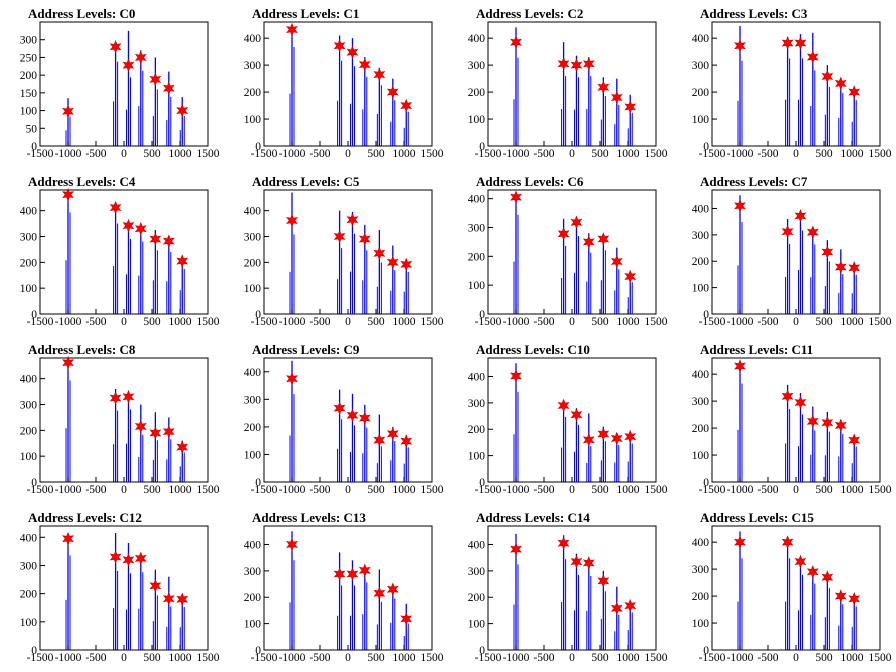  Describe the element at coordinates (85, 517) in the screenshot. I see `panel-title: Address Levels: C12` at that location.